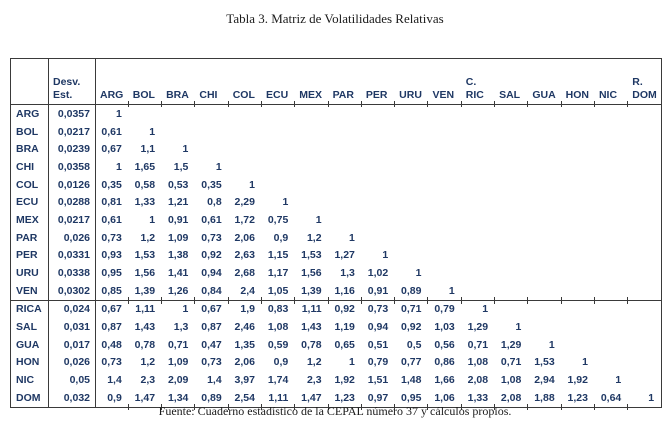  Describe the element at coordinates (244, 273) in the screenshot. I see `matrix-cell: 2,68` at that location.